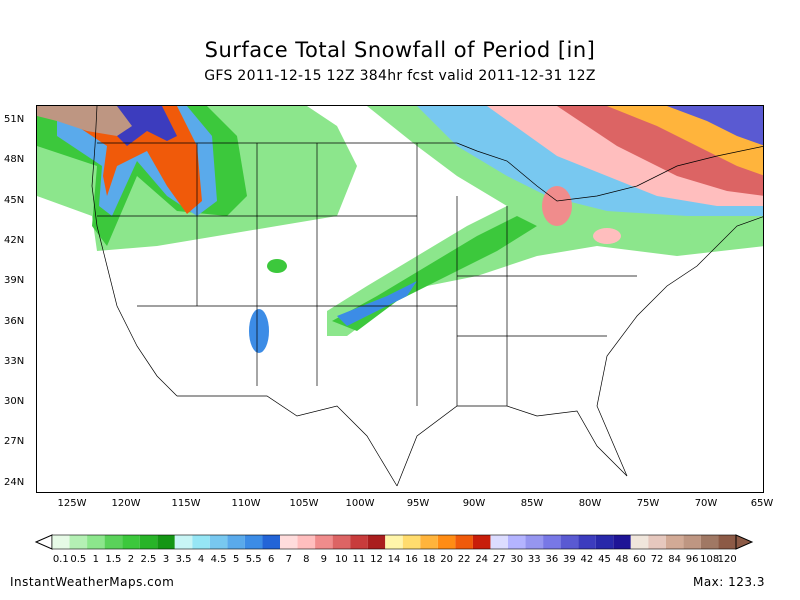 The height and width of the screenshot is (600, 800). What do you see at coordinates (134, 251) in the screenshot?
I see `coastline-west` at bounding box center [134, 251].